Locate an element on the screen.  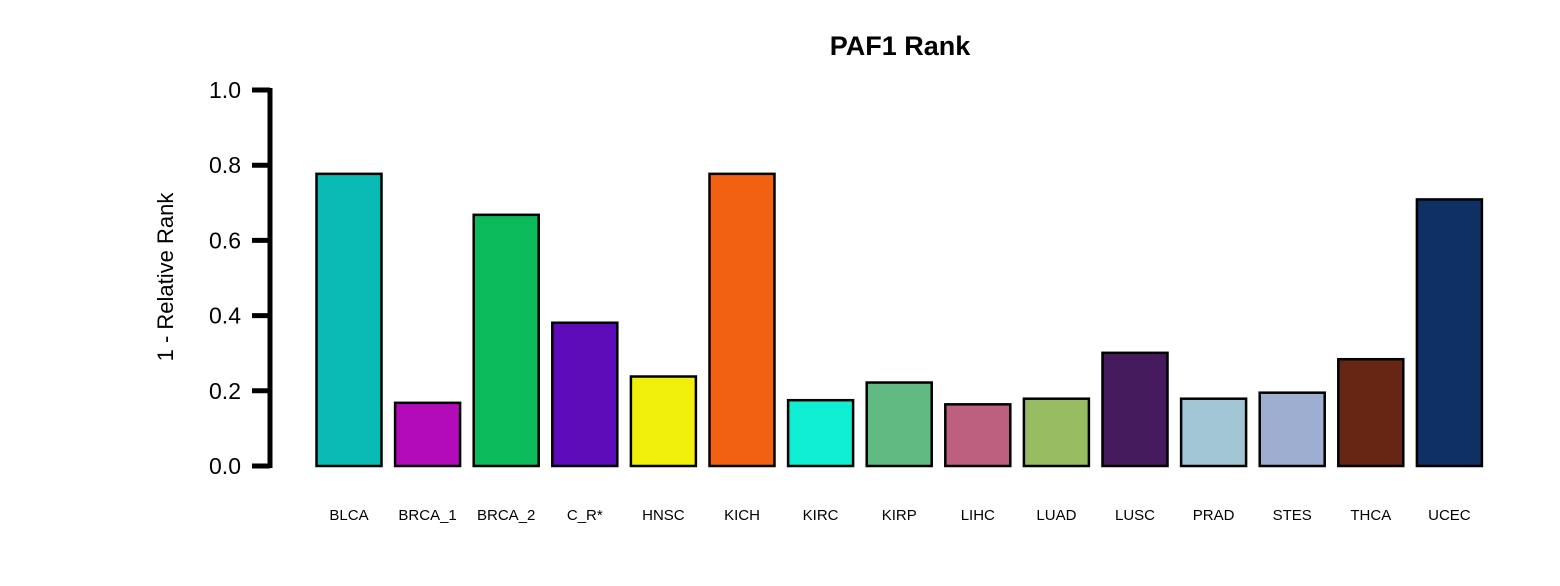
chart-title: PAF1 Rank is located at coordinates (901, 46).